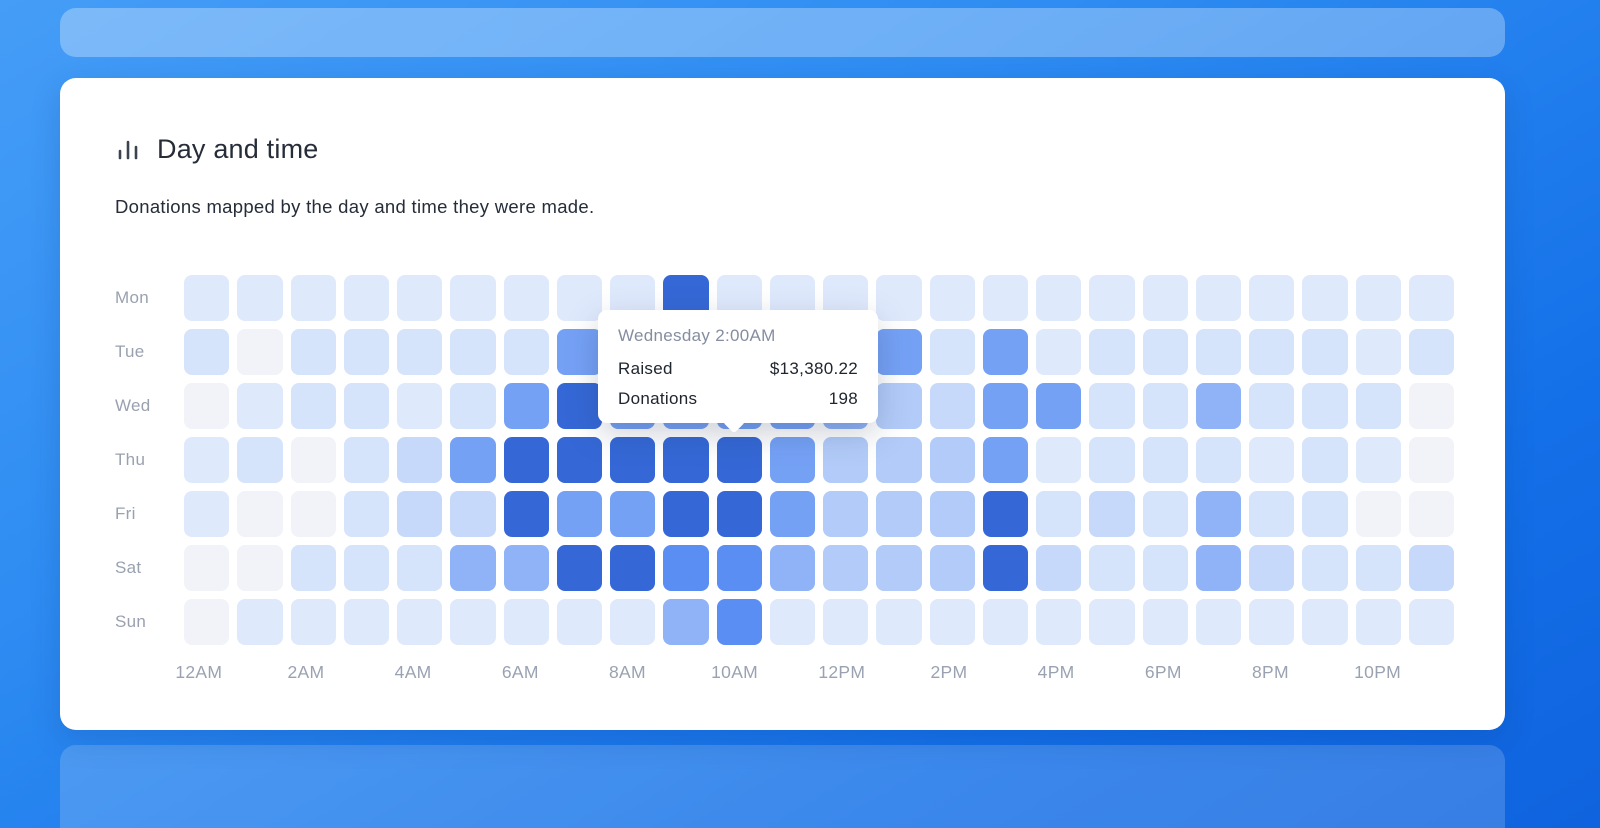  What do you see at coordinates (420, 352) in the screenshot?
I see `heatmap-cell-tue-h4` at bounding box center [420, 352].